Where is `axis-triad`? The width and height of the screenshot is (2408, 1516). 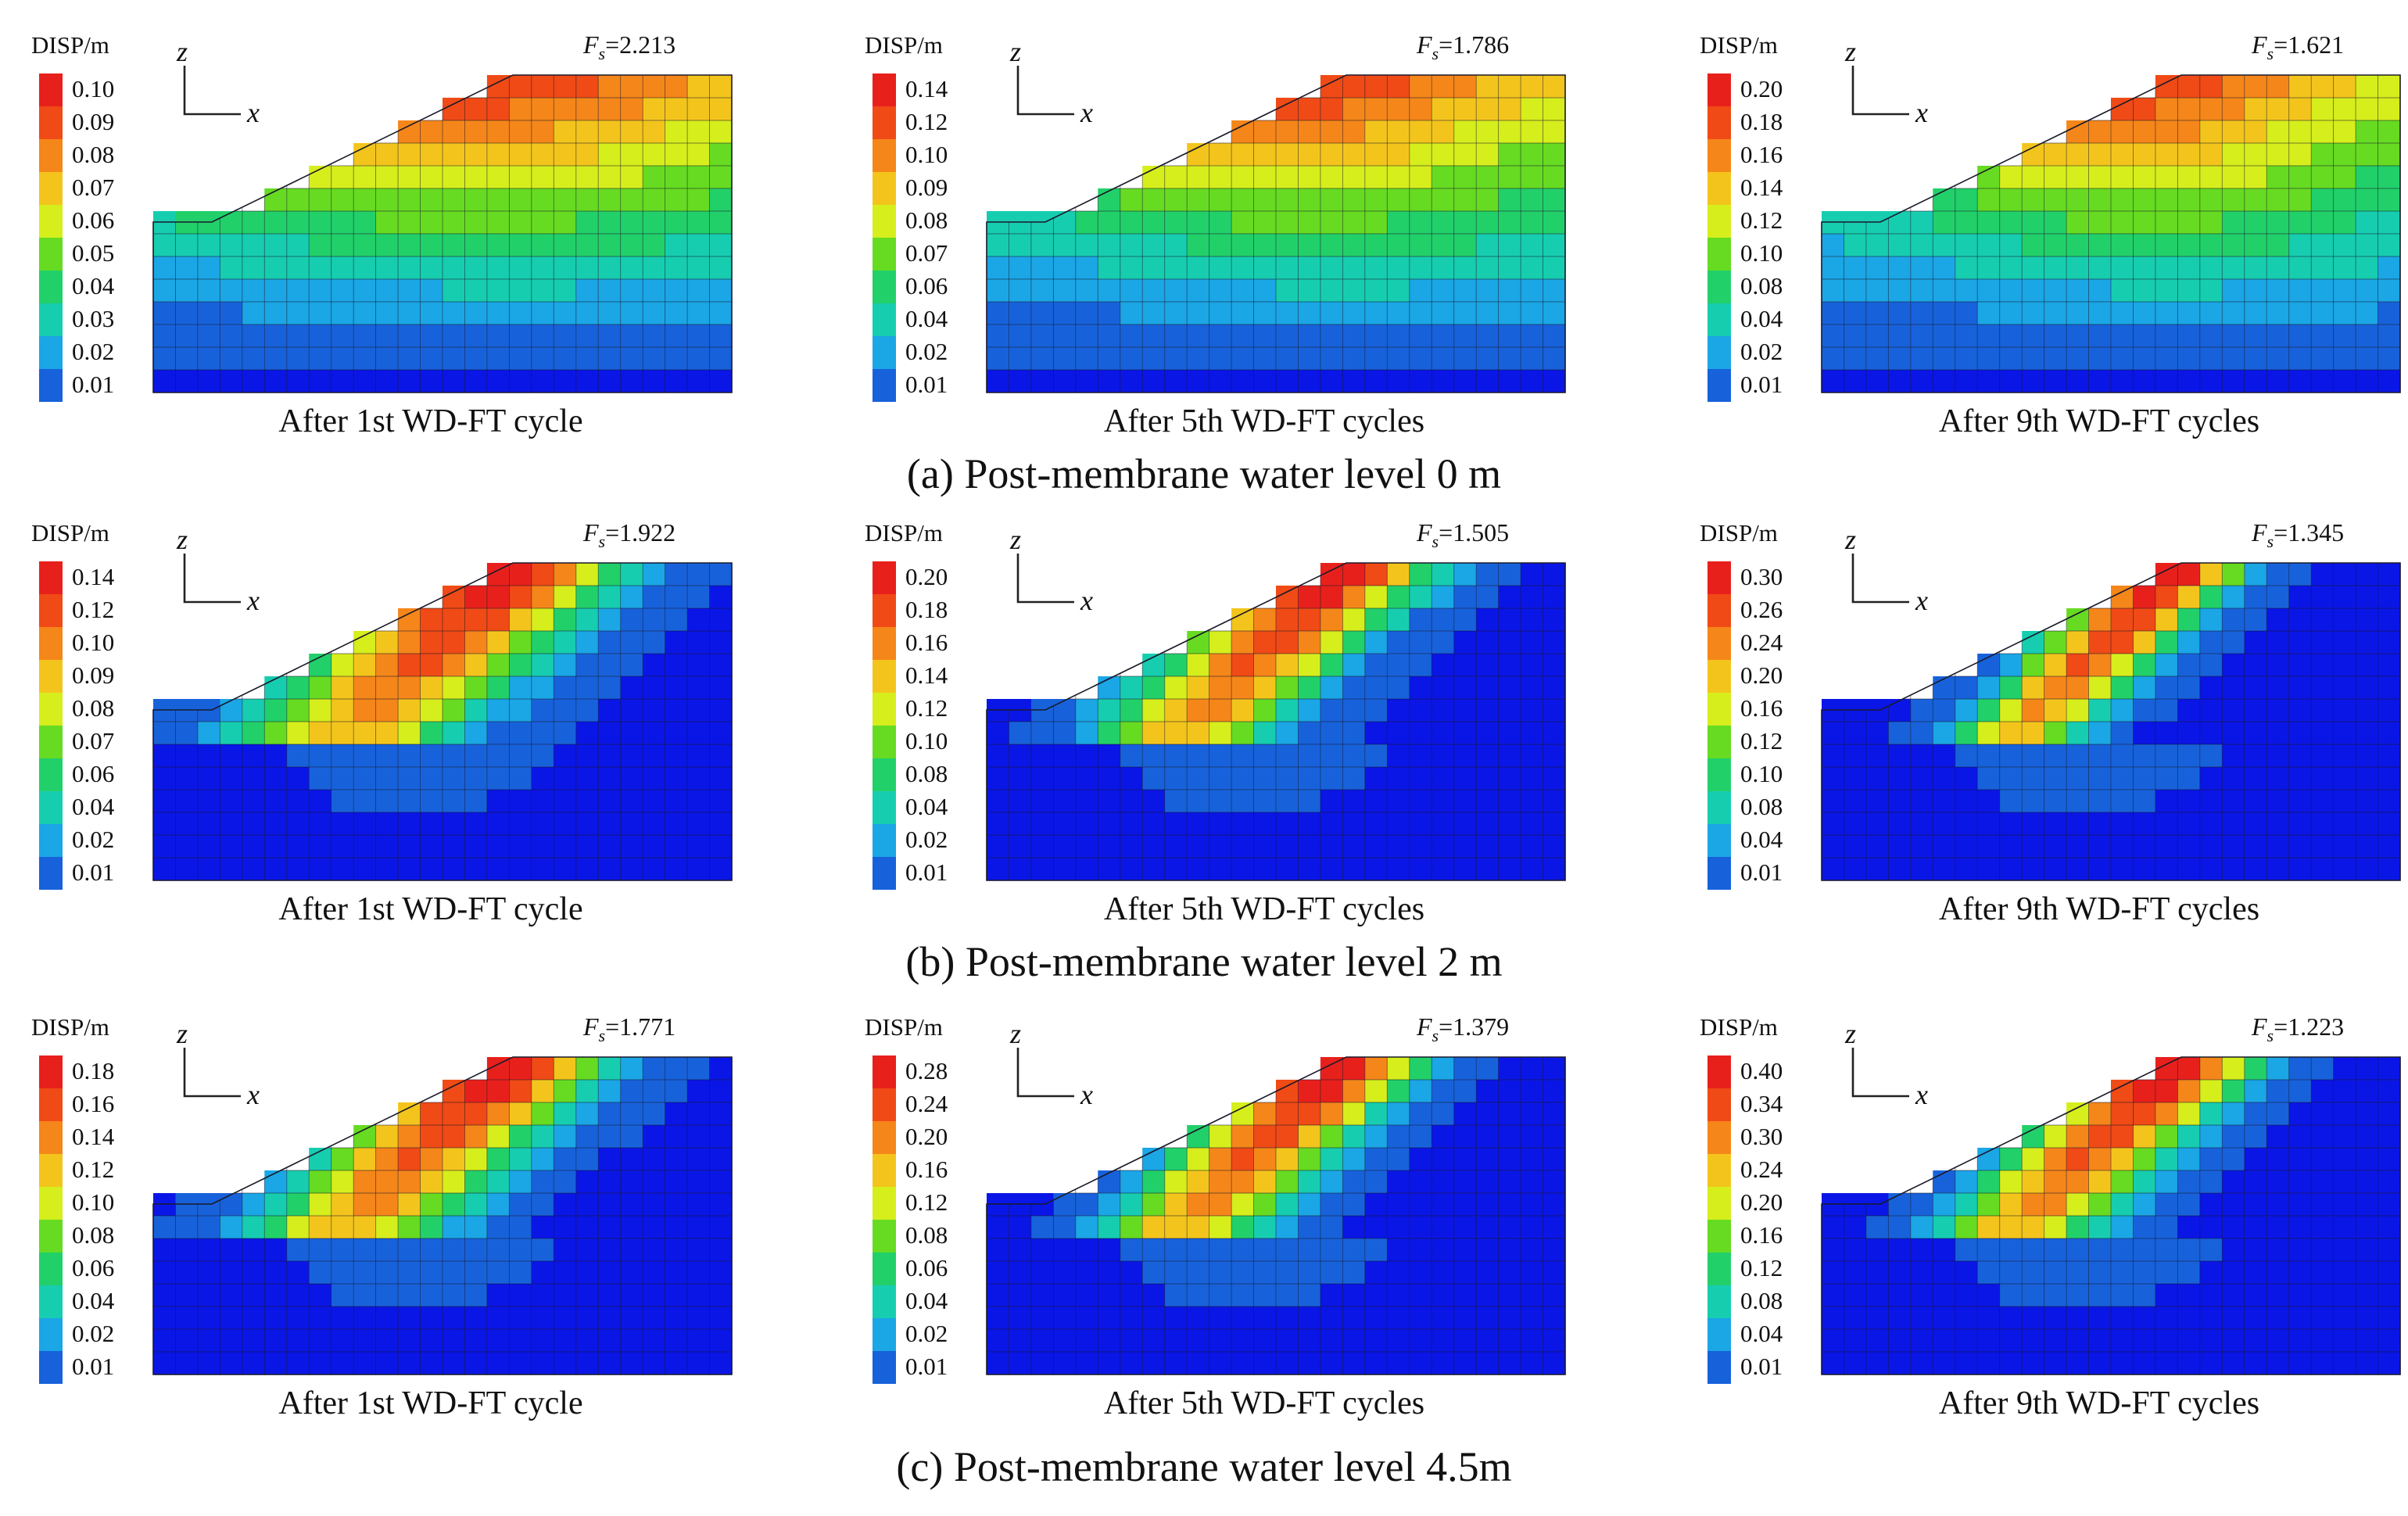
axis-triad is located at coordinates (1880, 579).